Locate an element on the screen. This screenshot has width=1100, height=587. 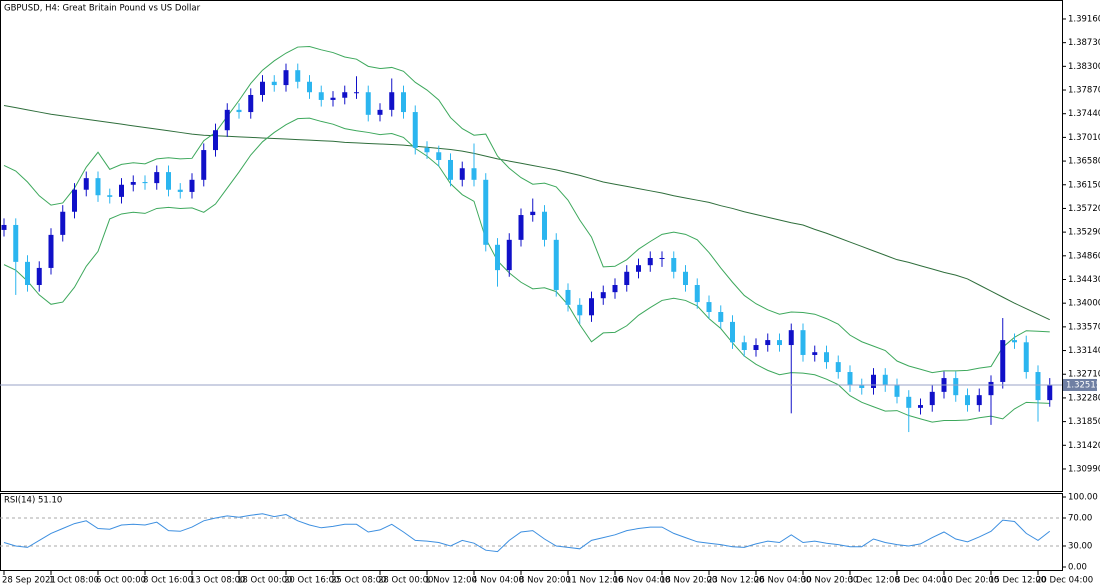
y-tick-label: 1.33140 is located at coordinates (1084, 351).